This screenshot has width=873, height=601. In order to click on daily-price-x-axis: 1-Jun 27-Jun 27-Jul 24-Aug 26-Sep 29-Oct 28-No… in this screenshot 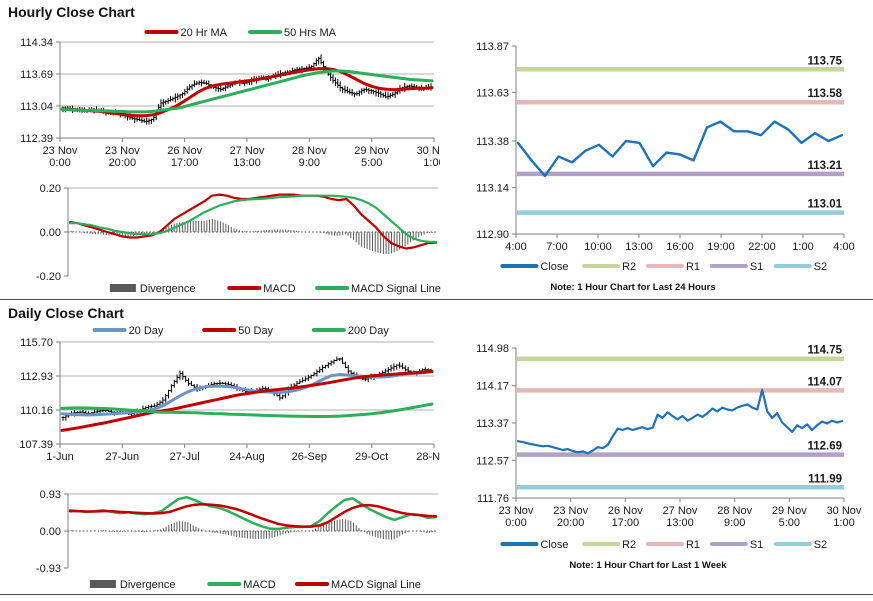, I will do `click(243, 453)`.